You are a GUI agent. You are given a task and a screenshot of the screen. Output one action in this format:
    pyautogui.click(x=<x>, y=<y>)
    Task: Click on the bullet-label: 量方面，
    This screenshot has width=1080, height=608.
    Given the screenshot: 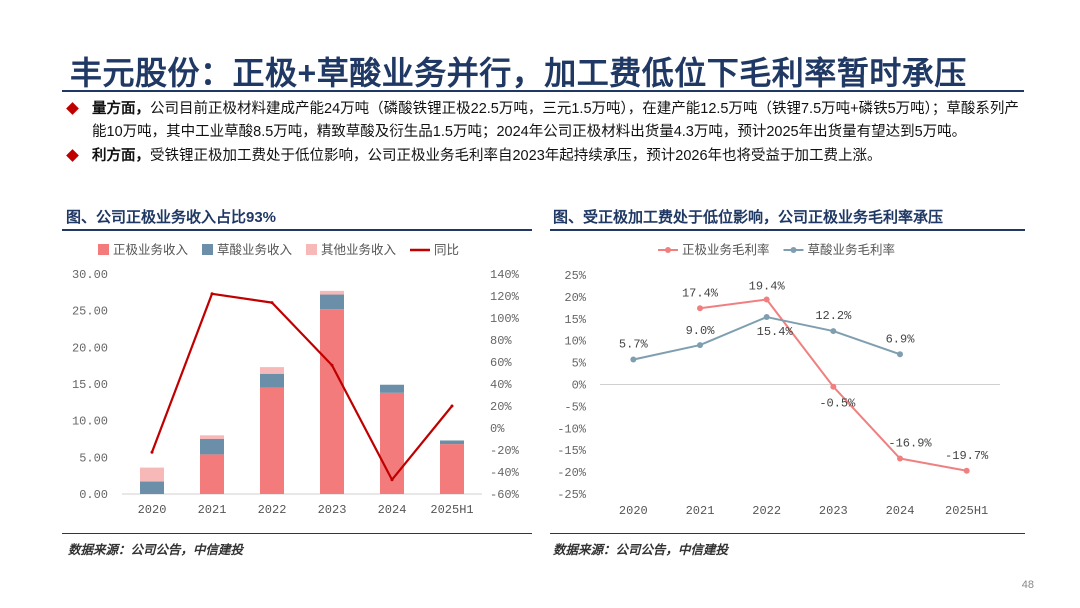 What is the action you would take?
    pyautogui.click(x=121, y=109)
    